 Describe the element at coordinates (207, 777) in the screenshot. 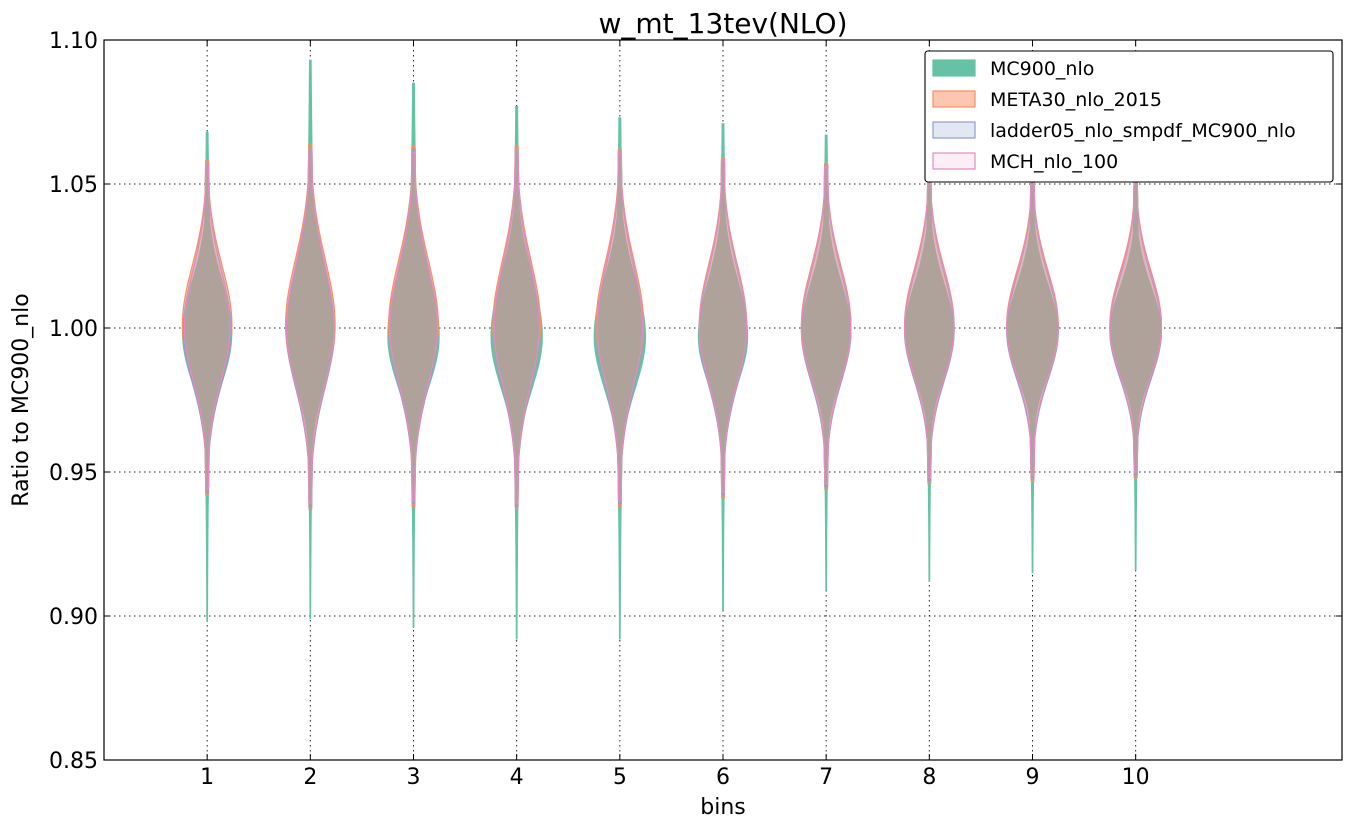

I see `x-tick-label: 1` at that location.